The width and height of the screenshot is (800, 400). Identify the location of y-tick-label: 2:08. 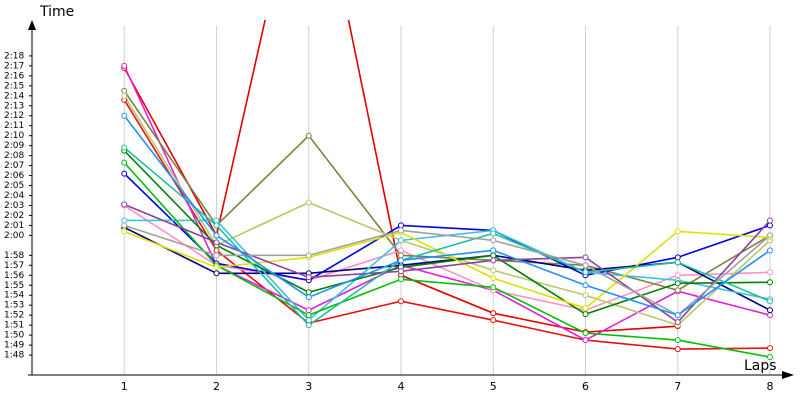
(14, 156).